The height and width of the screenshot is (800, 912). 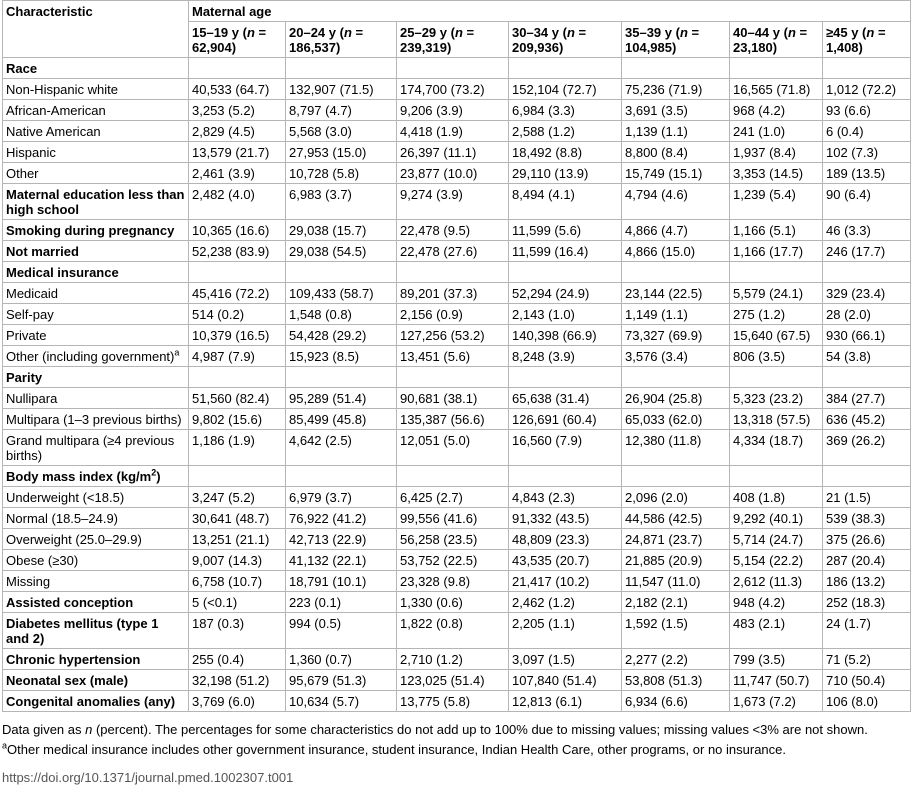 What do you see at coordinates (341, 419) in the screenshot?
I see `table-cell: 85,499 (45.8)` at bounding box center [341, 419].